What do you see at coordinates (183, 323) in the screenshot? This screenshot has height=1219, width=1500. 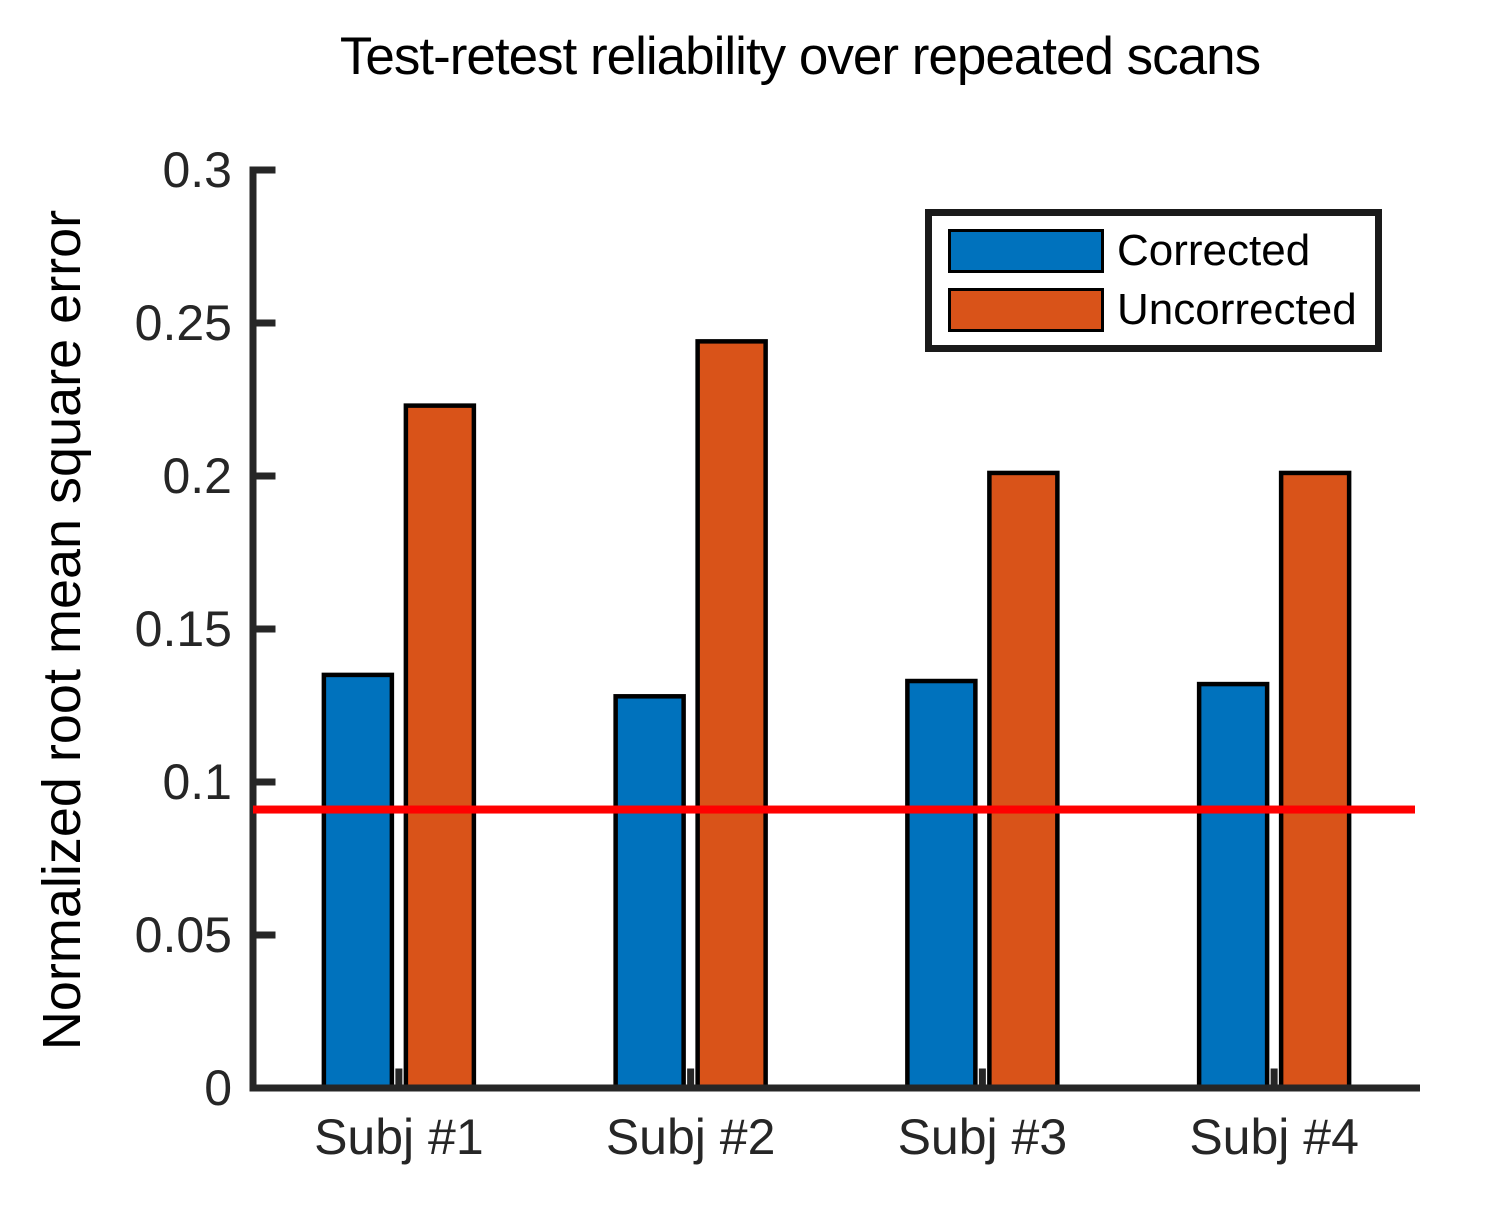 I see `y-tick-label: 0.25` at bounding box center [183, 323].